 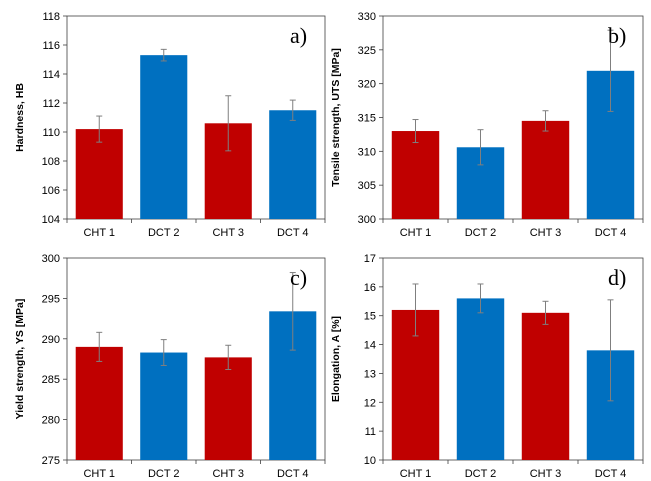 What do you see at coordinates (51, 380) in the screenshot?
I see `y-tick-label: 285` at bounding box center [51, 380].